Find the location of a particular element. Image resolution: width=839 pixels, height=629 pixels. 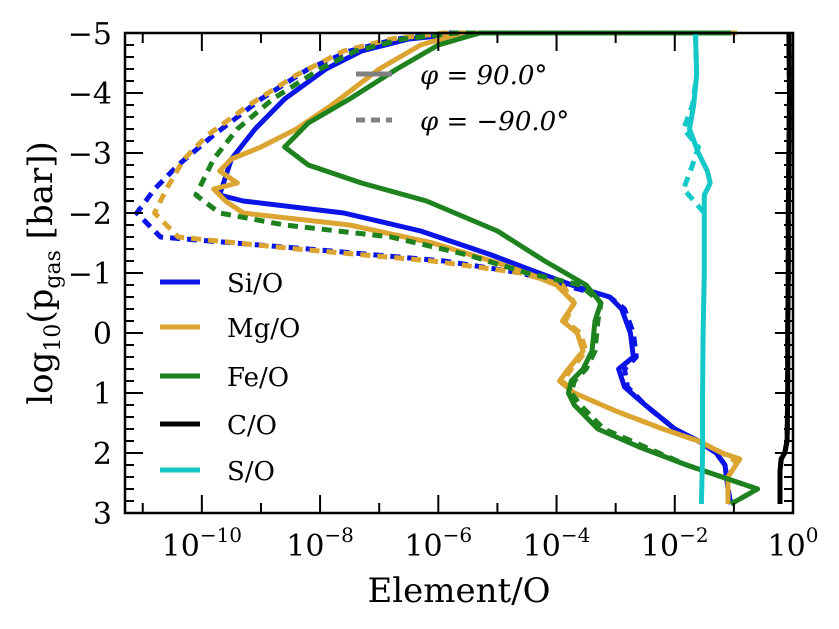

x-tick-label-exponent: −4 is located at coordinates (575, 535).